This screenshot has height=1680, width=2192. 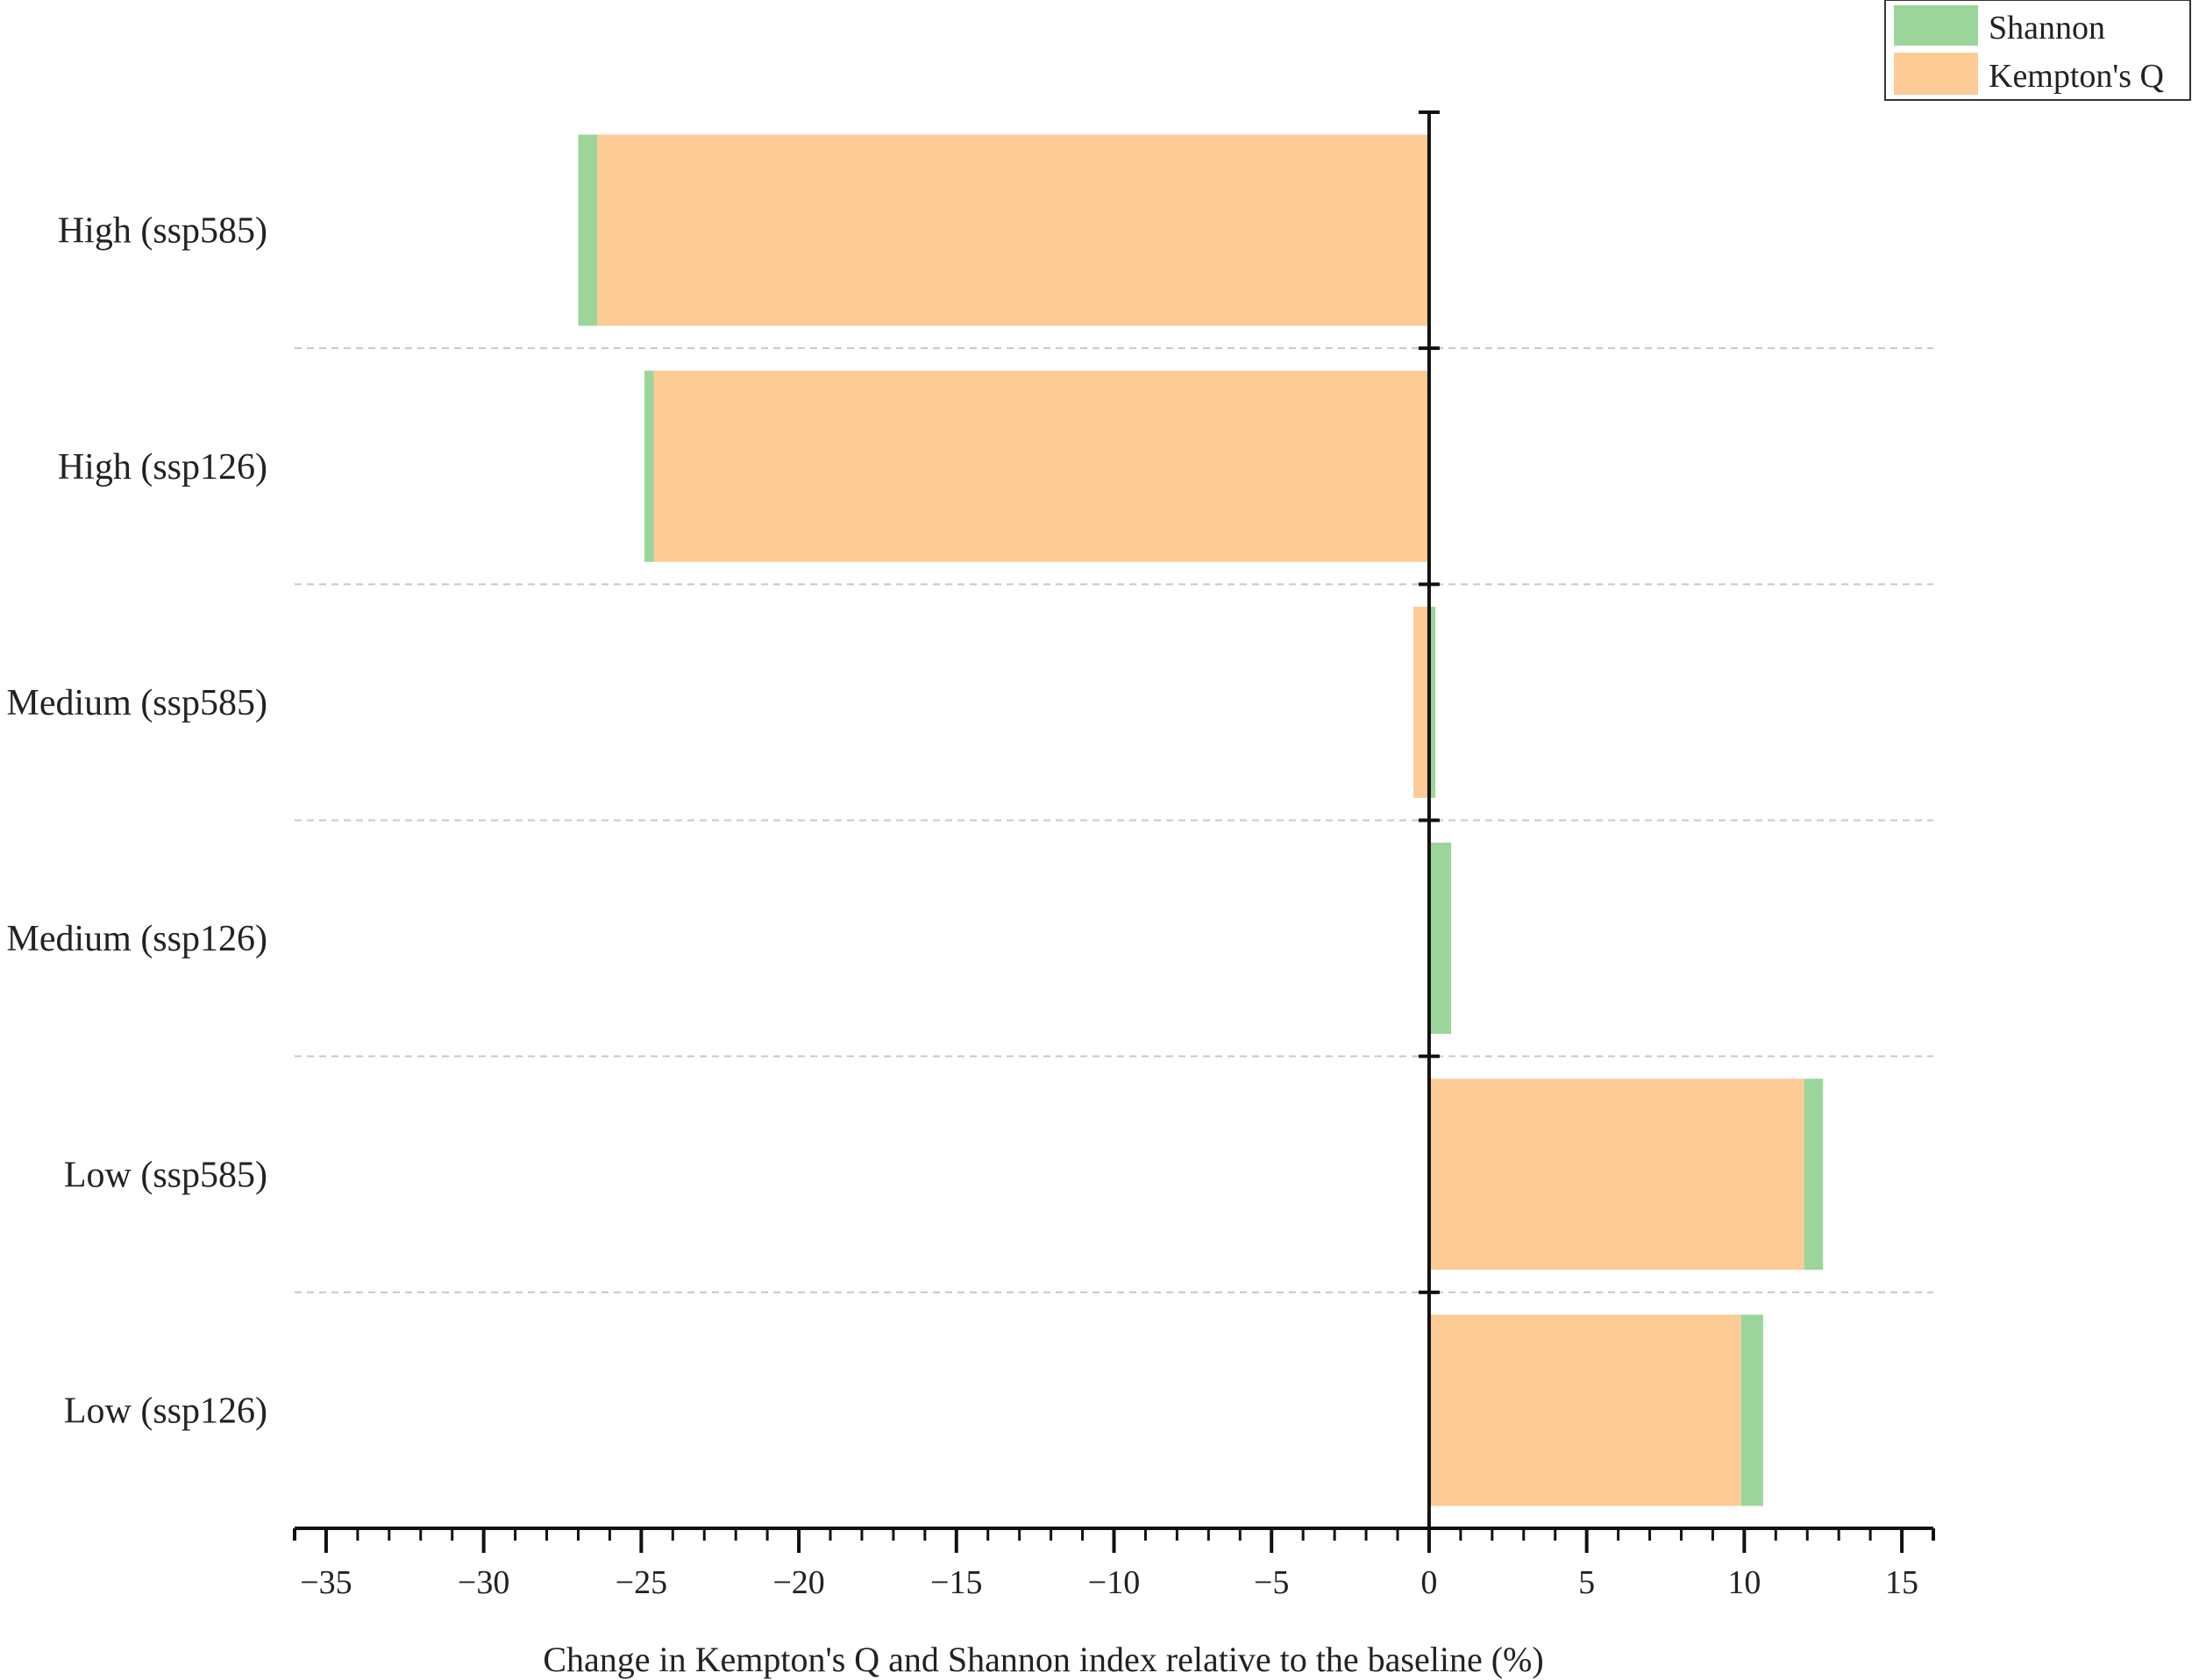 I want to click on legend-label-shannon: Shannon, so click(x=2047, y=28).